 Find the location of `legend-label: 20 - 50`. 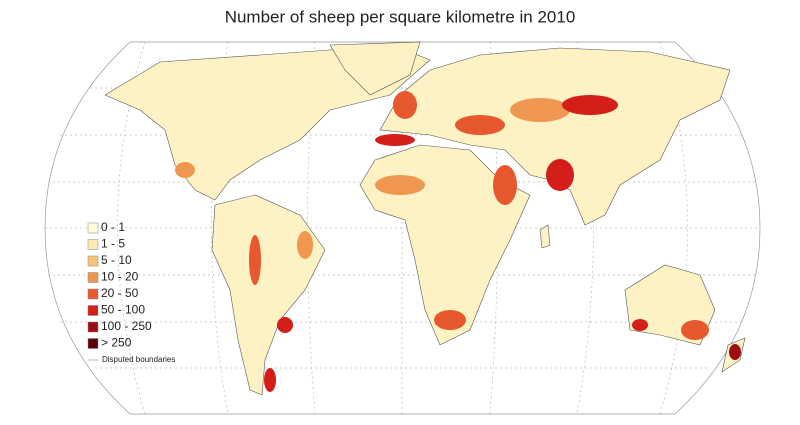

legend-label: 20 - 50 is located at coordinates (120, 293).